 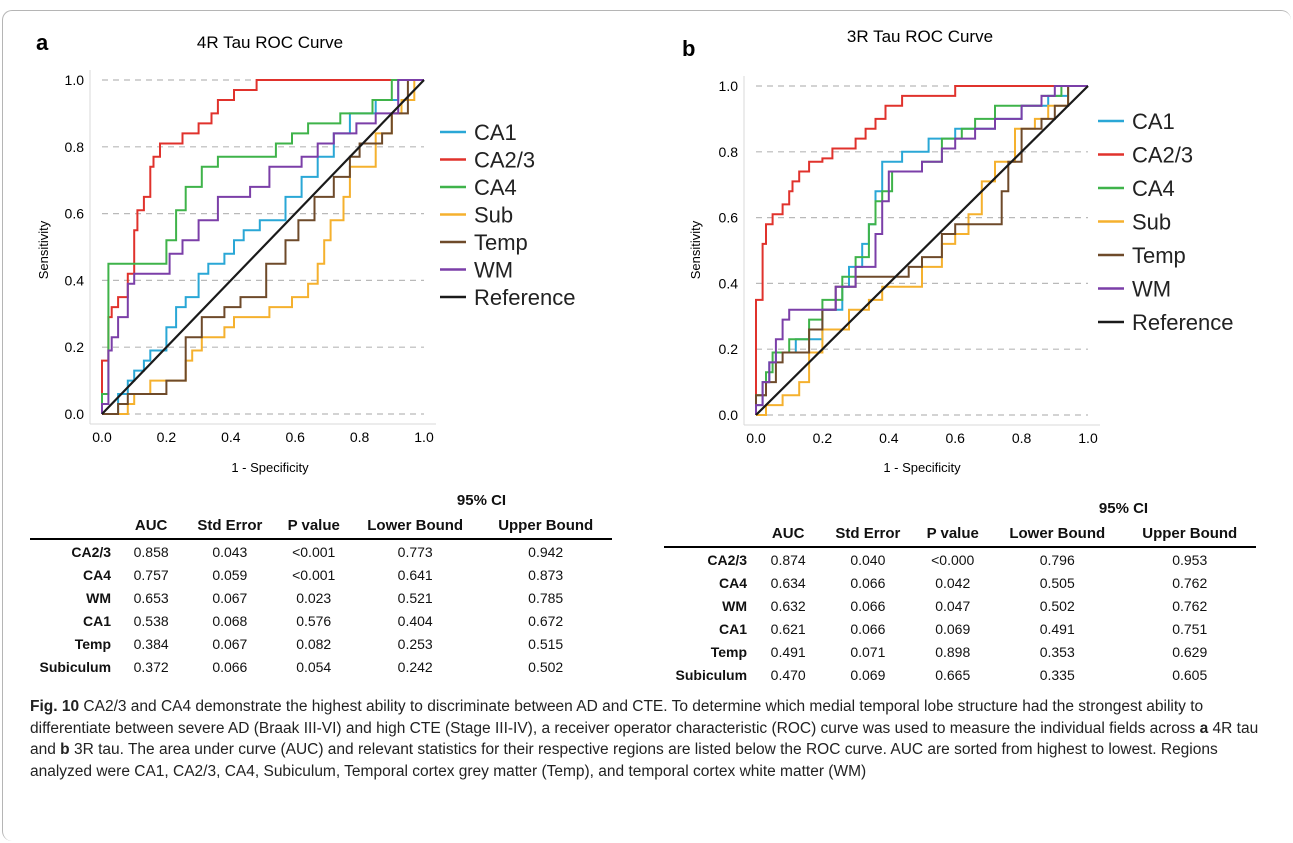 I want to click on table-cell: 0.605, so click(x=1190, y=674).